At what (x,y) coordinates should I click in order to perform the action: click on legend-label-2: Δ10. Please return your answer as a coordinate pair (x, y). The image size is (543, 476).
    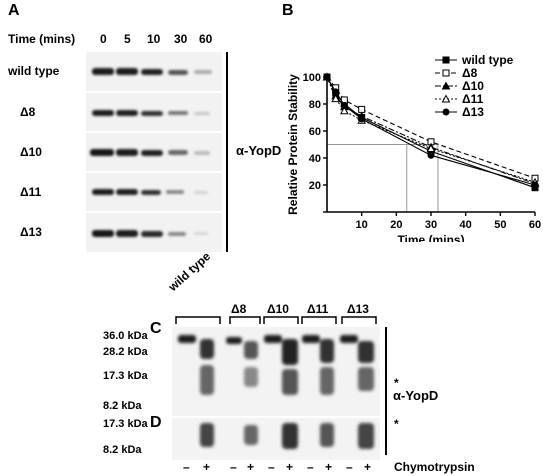
    Looking at the image, I should click on (473, 86).